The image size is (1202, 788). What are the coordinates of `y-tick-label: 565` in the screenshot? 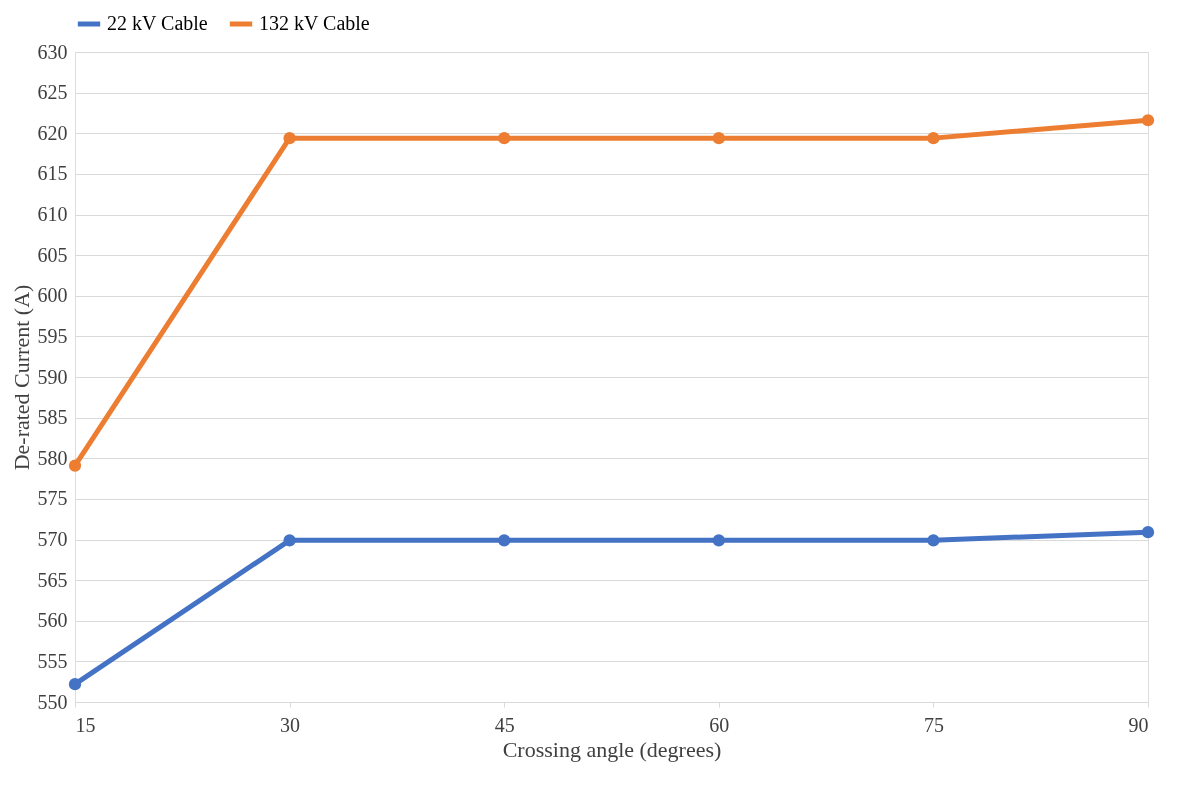 It's located at (52, 579).